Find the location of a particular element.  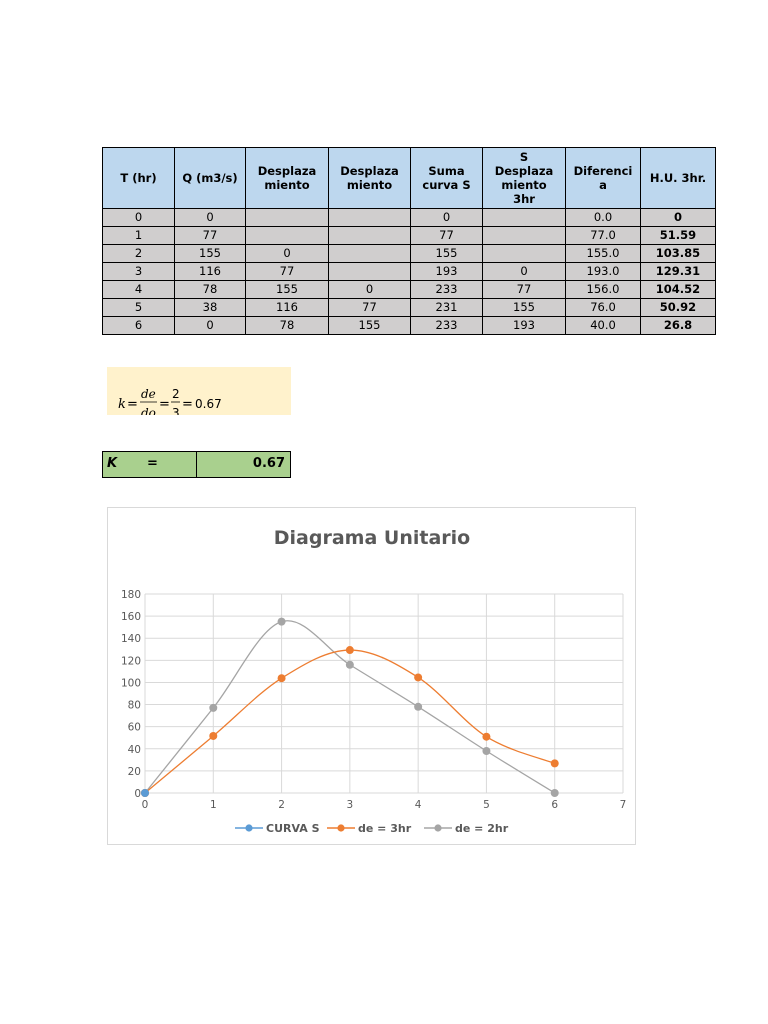

table-row: 2 155 0 155 155.0 103.85 is located at coordinates (409, 253).